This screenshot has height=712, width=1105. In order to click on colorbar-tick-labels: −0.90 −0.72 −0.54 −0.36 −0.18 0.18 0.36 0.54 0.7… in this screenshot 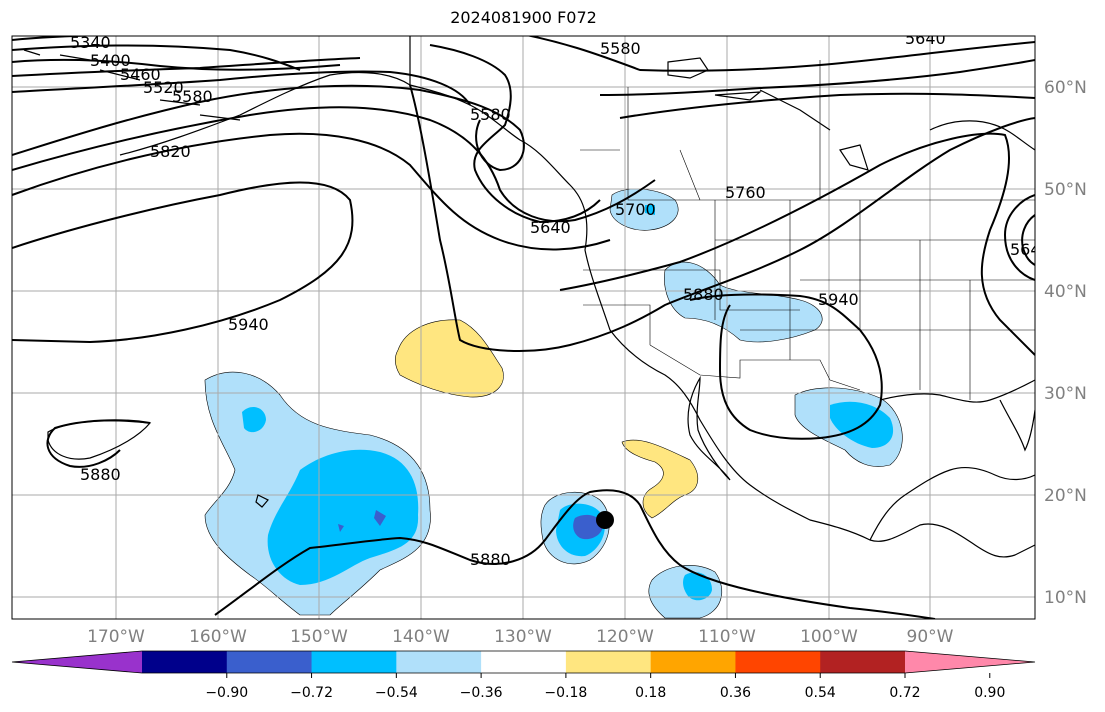, I will do `click(605, 687)`.